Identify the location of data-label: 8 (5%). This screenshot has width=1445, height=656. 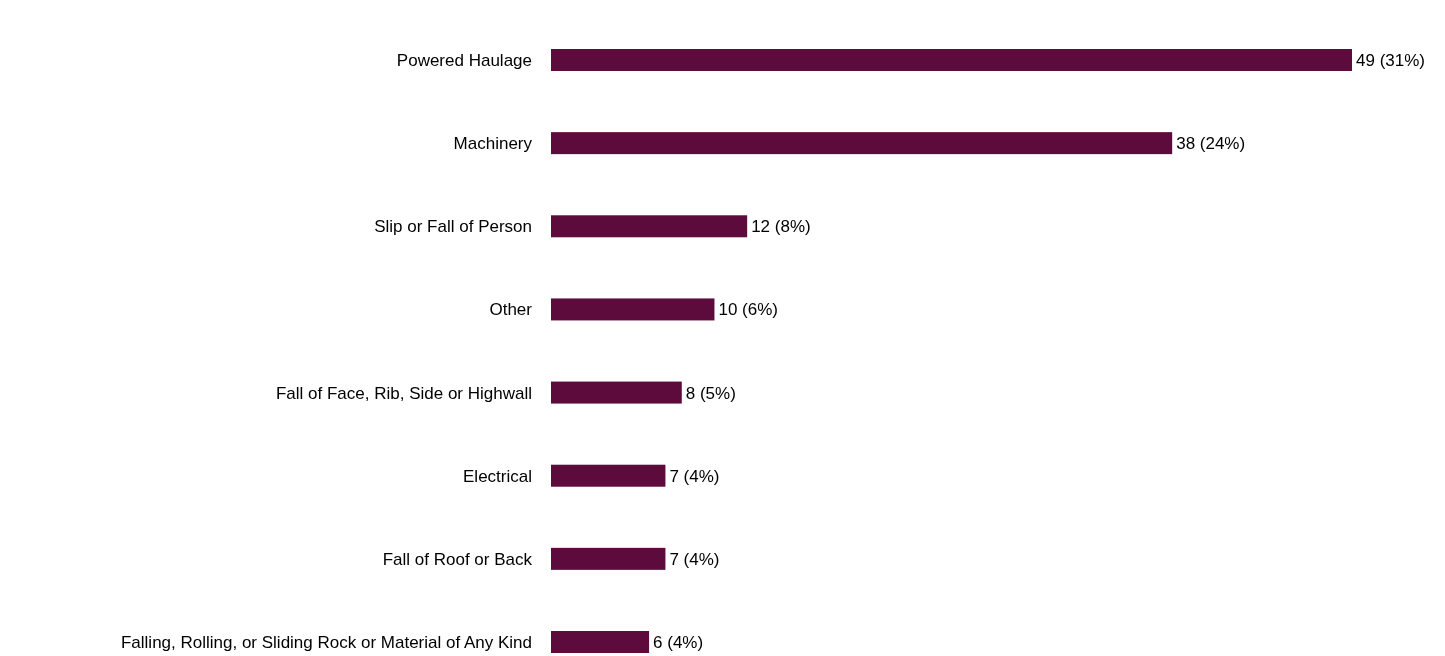
(710, 393).